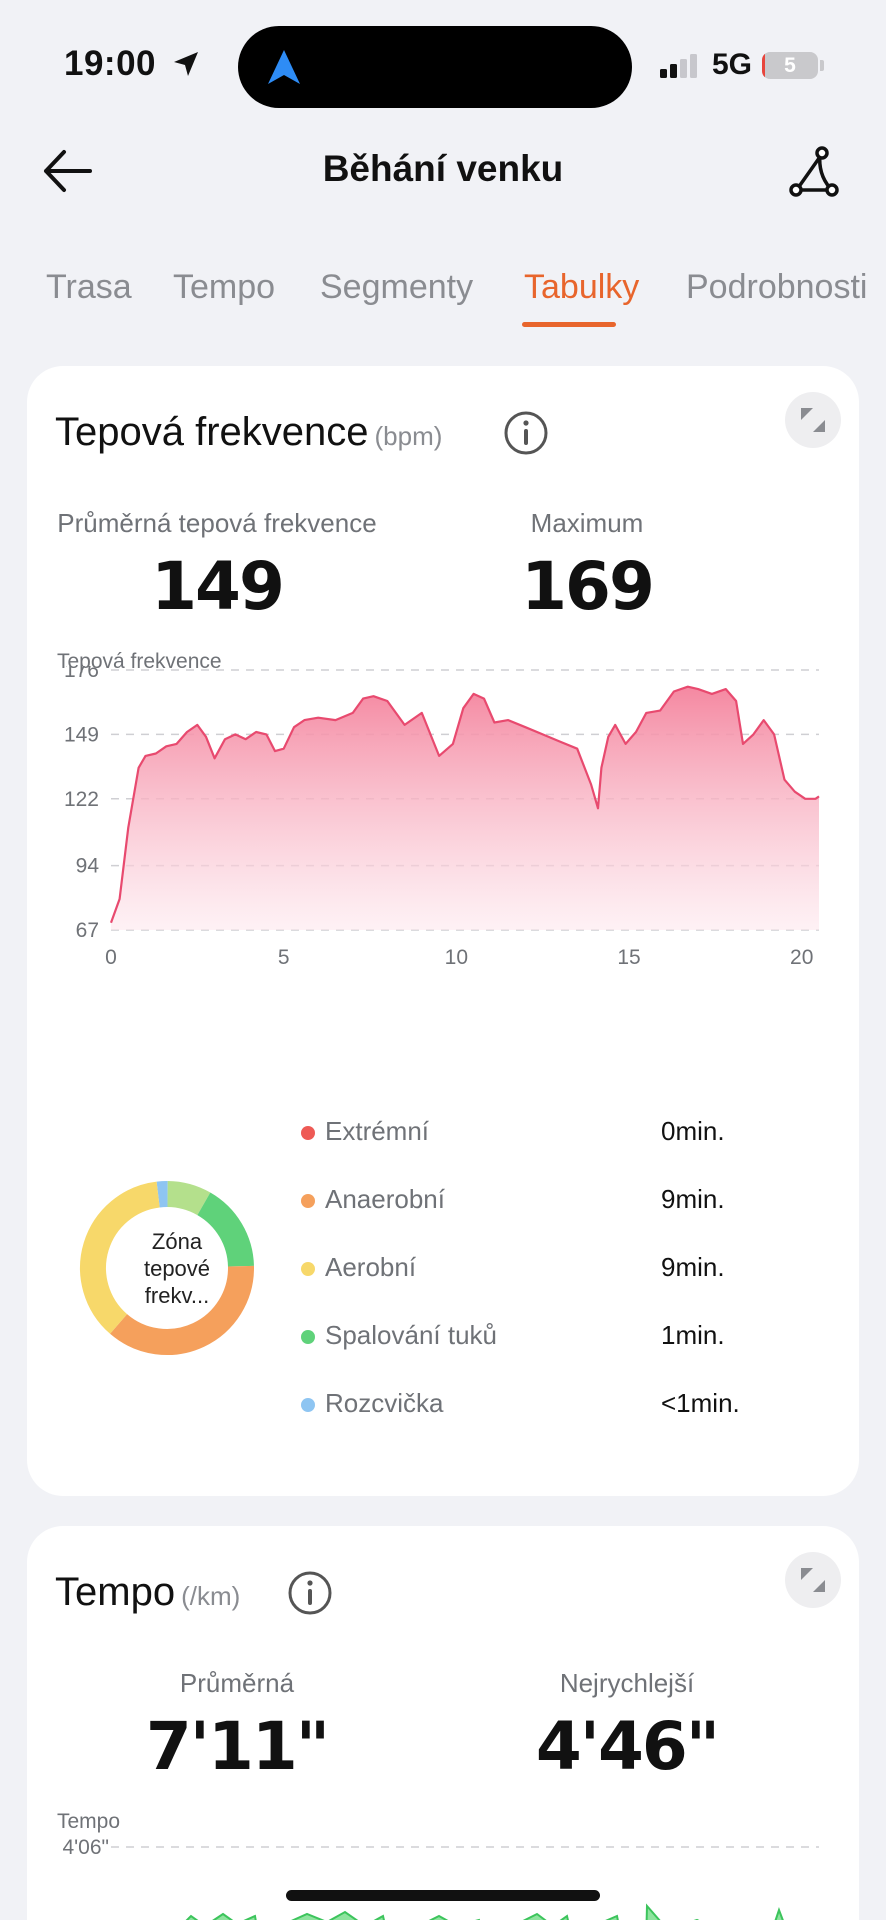  I want to click on heart-rate-title: Tepová frekvence (bpm), so click(248, 432).